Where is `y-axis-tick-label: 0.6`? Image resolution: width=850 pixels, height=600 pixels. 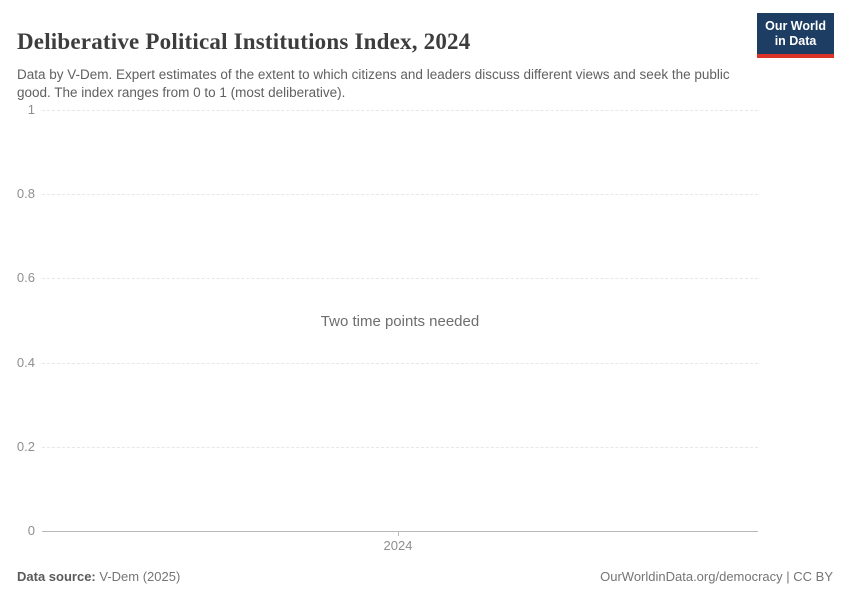 y-axis-tick-label: 0.6 is located at coordinates (25, 277).